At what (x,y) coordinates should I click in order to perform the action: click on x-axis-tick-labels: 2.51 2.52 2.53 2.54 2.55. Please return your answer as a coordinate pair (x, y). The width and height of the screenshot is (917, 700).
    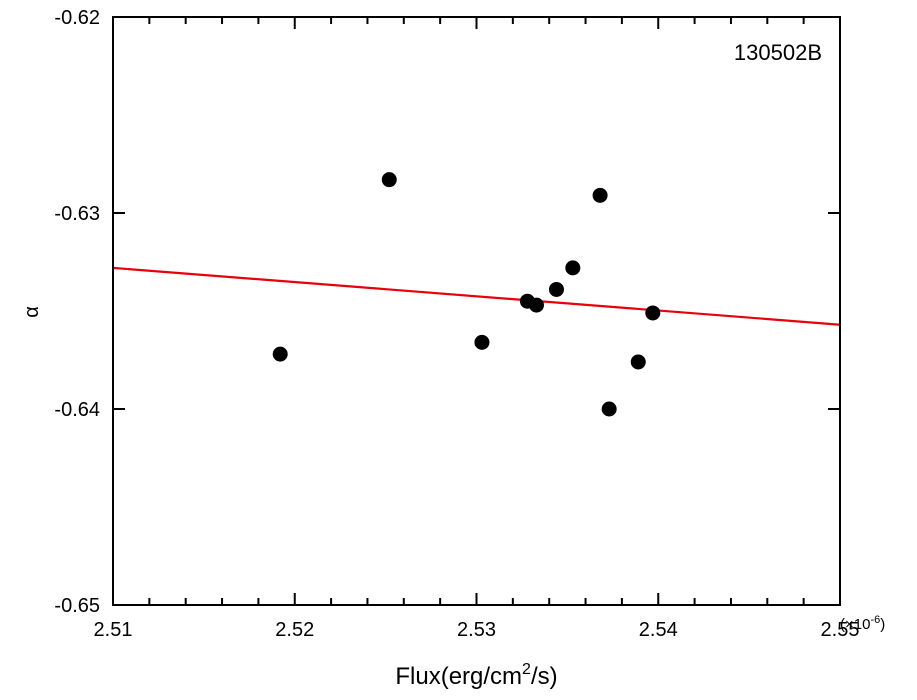
    Looking at the image, I should click on (477, 630).